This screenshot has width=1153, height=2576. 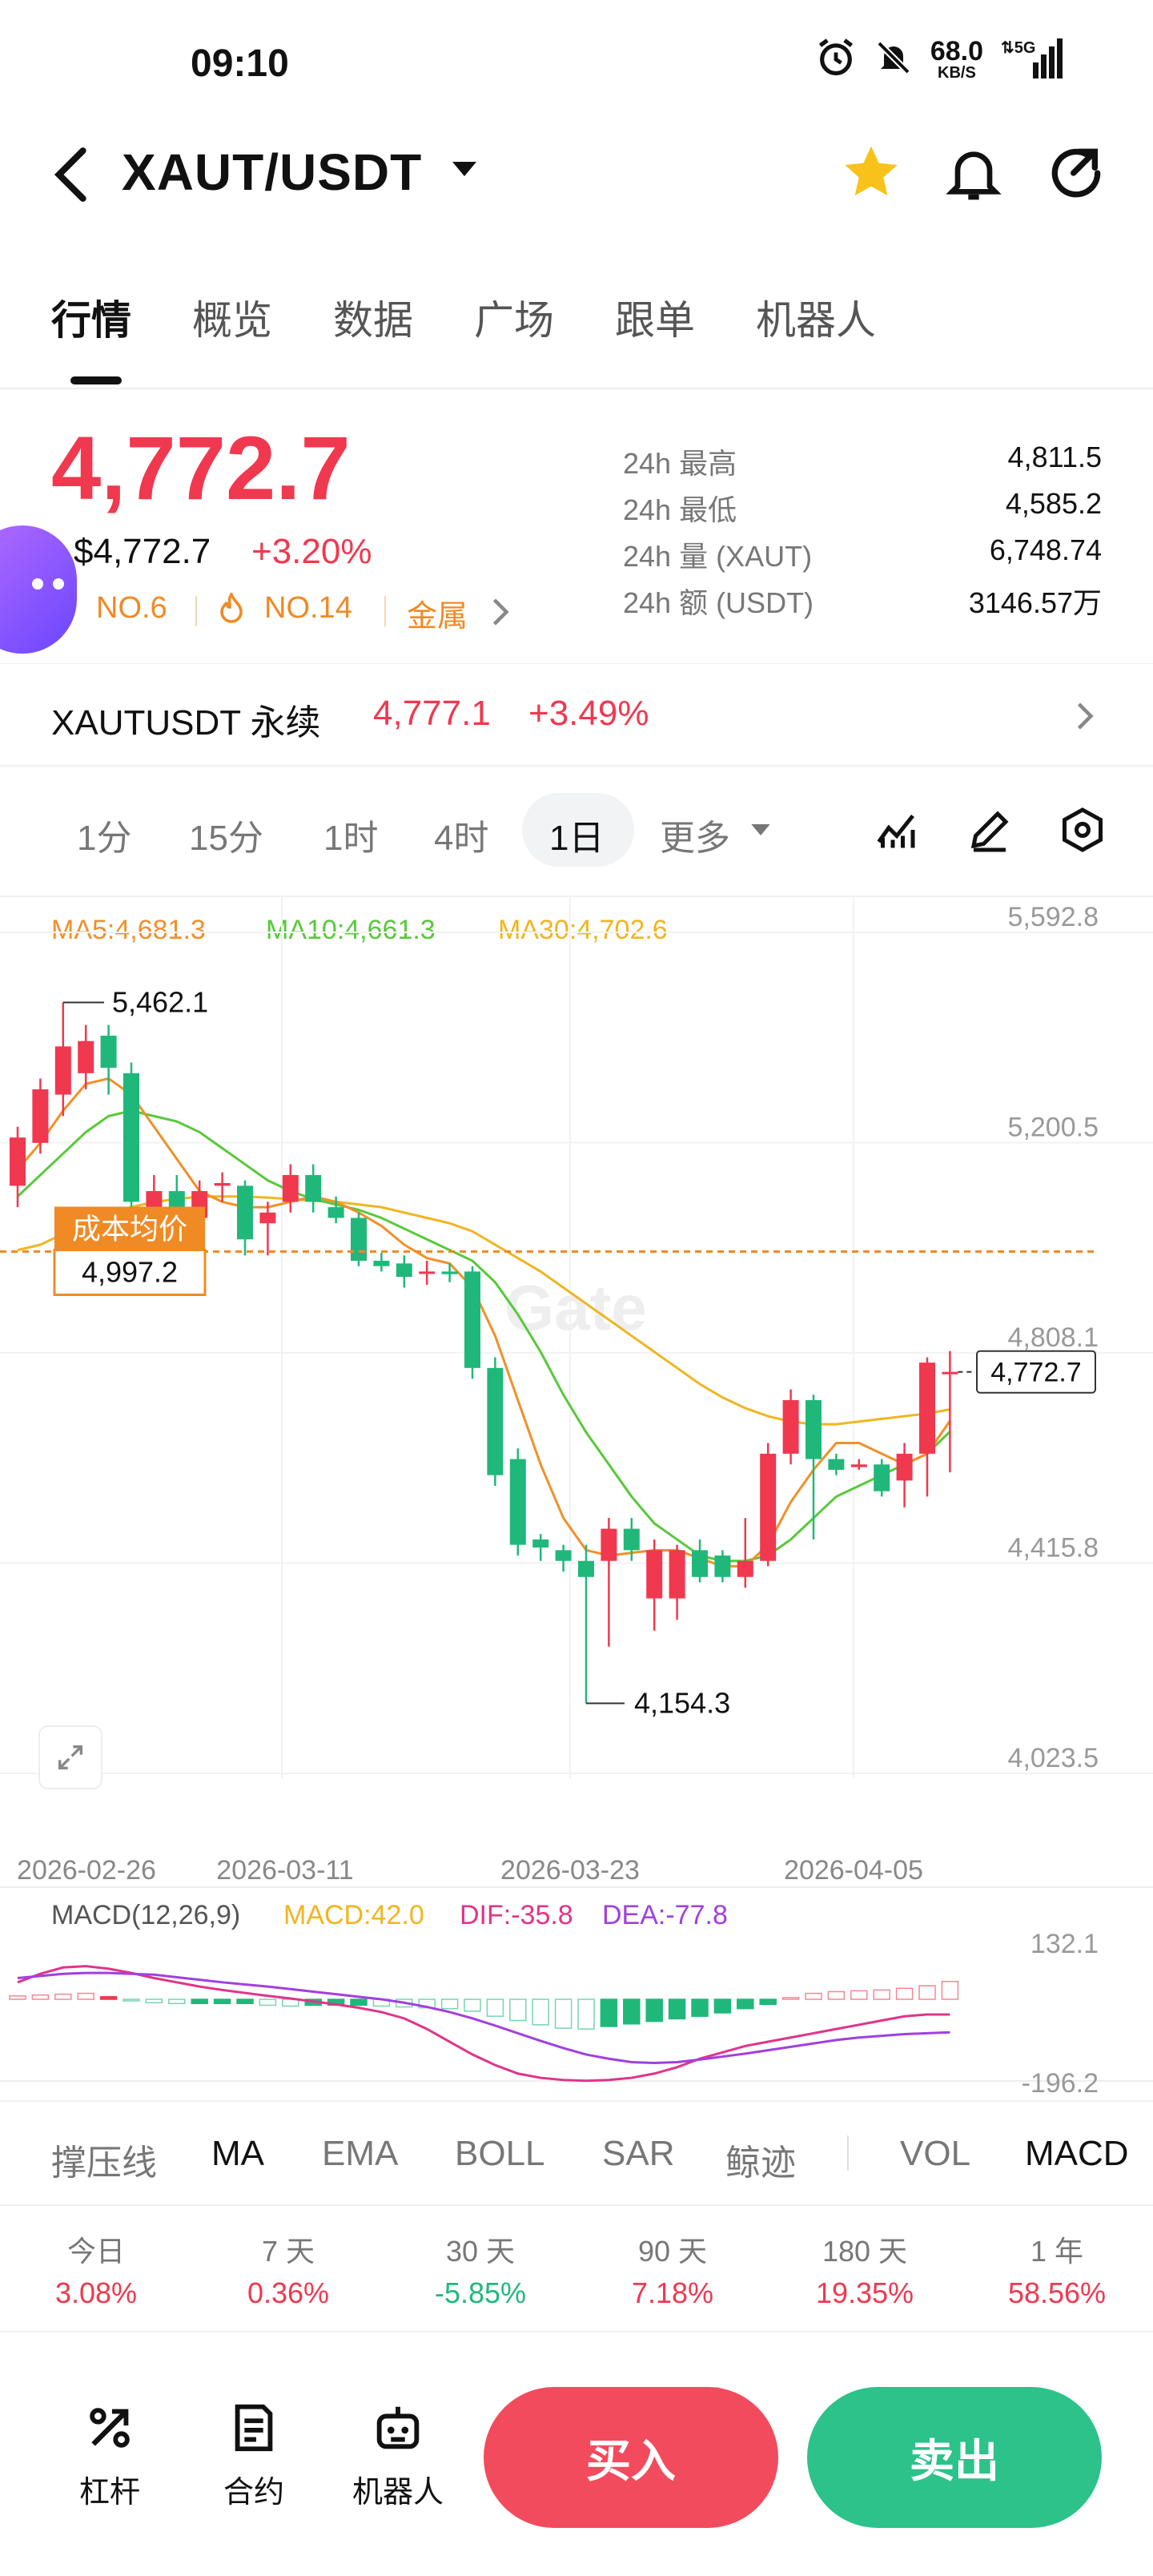 I want to click on interval-more: 更多, so click(x=695, y=838).